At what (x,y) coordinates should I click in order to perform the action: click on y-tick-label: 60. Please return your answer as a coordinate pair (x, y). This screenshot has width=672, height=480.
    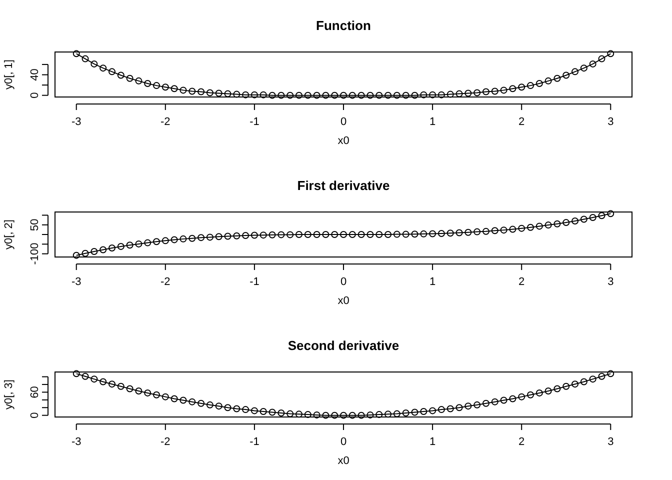
    Looking at the image, I should click on (35, 392).